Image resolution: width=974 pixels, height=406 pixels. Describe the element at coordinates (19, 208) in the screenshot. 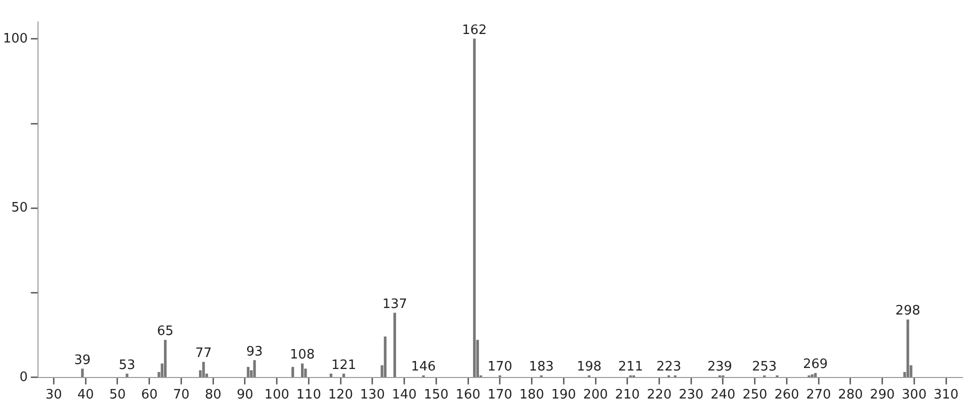

I see `y-tick-label: 50` at that location.